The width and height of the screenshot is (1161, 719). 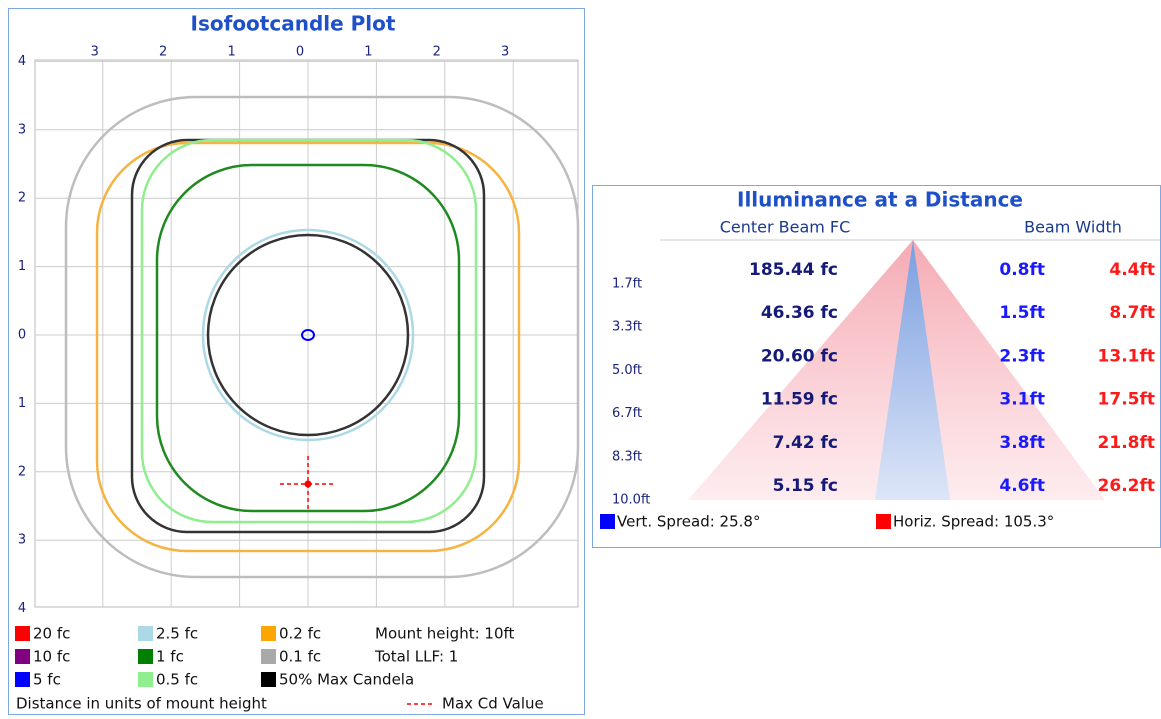 I want to click on vert-width: 3.8ft, so click(x=1022, y=443).